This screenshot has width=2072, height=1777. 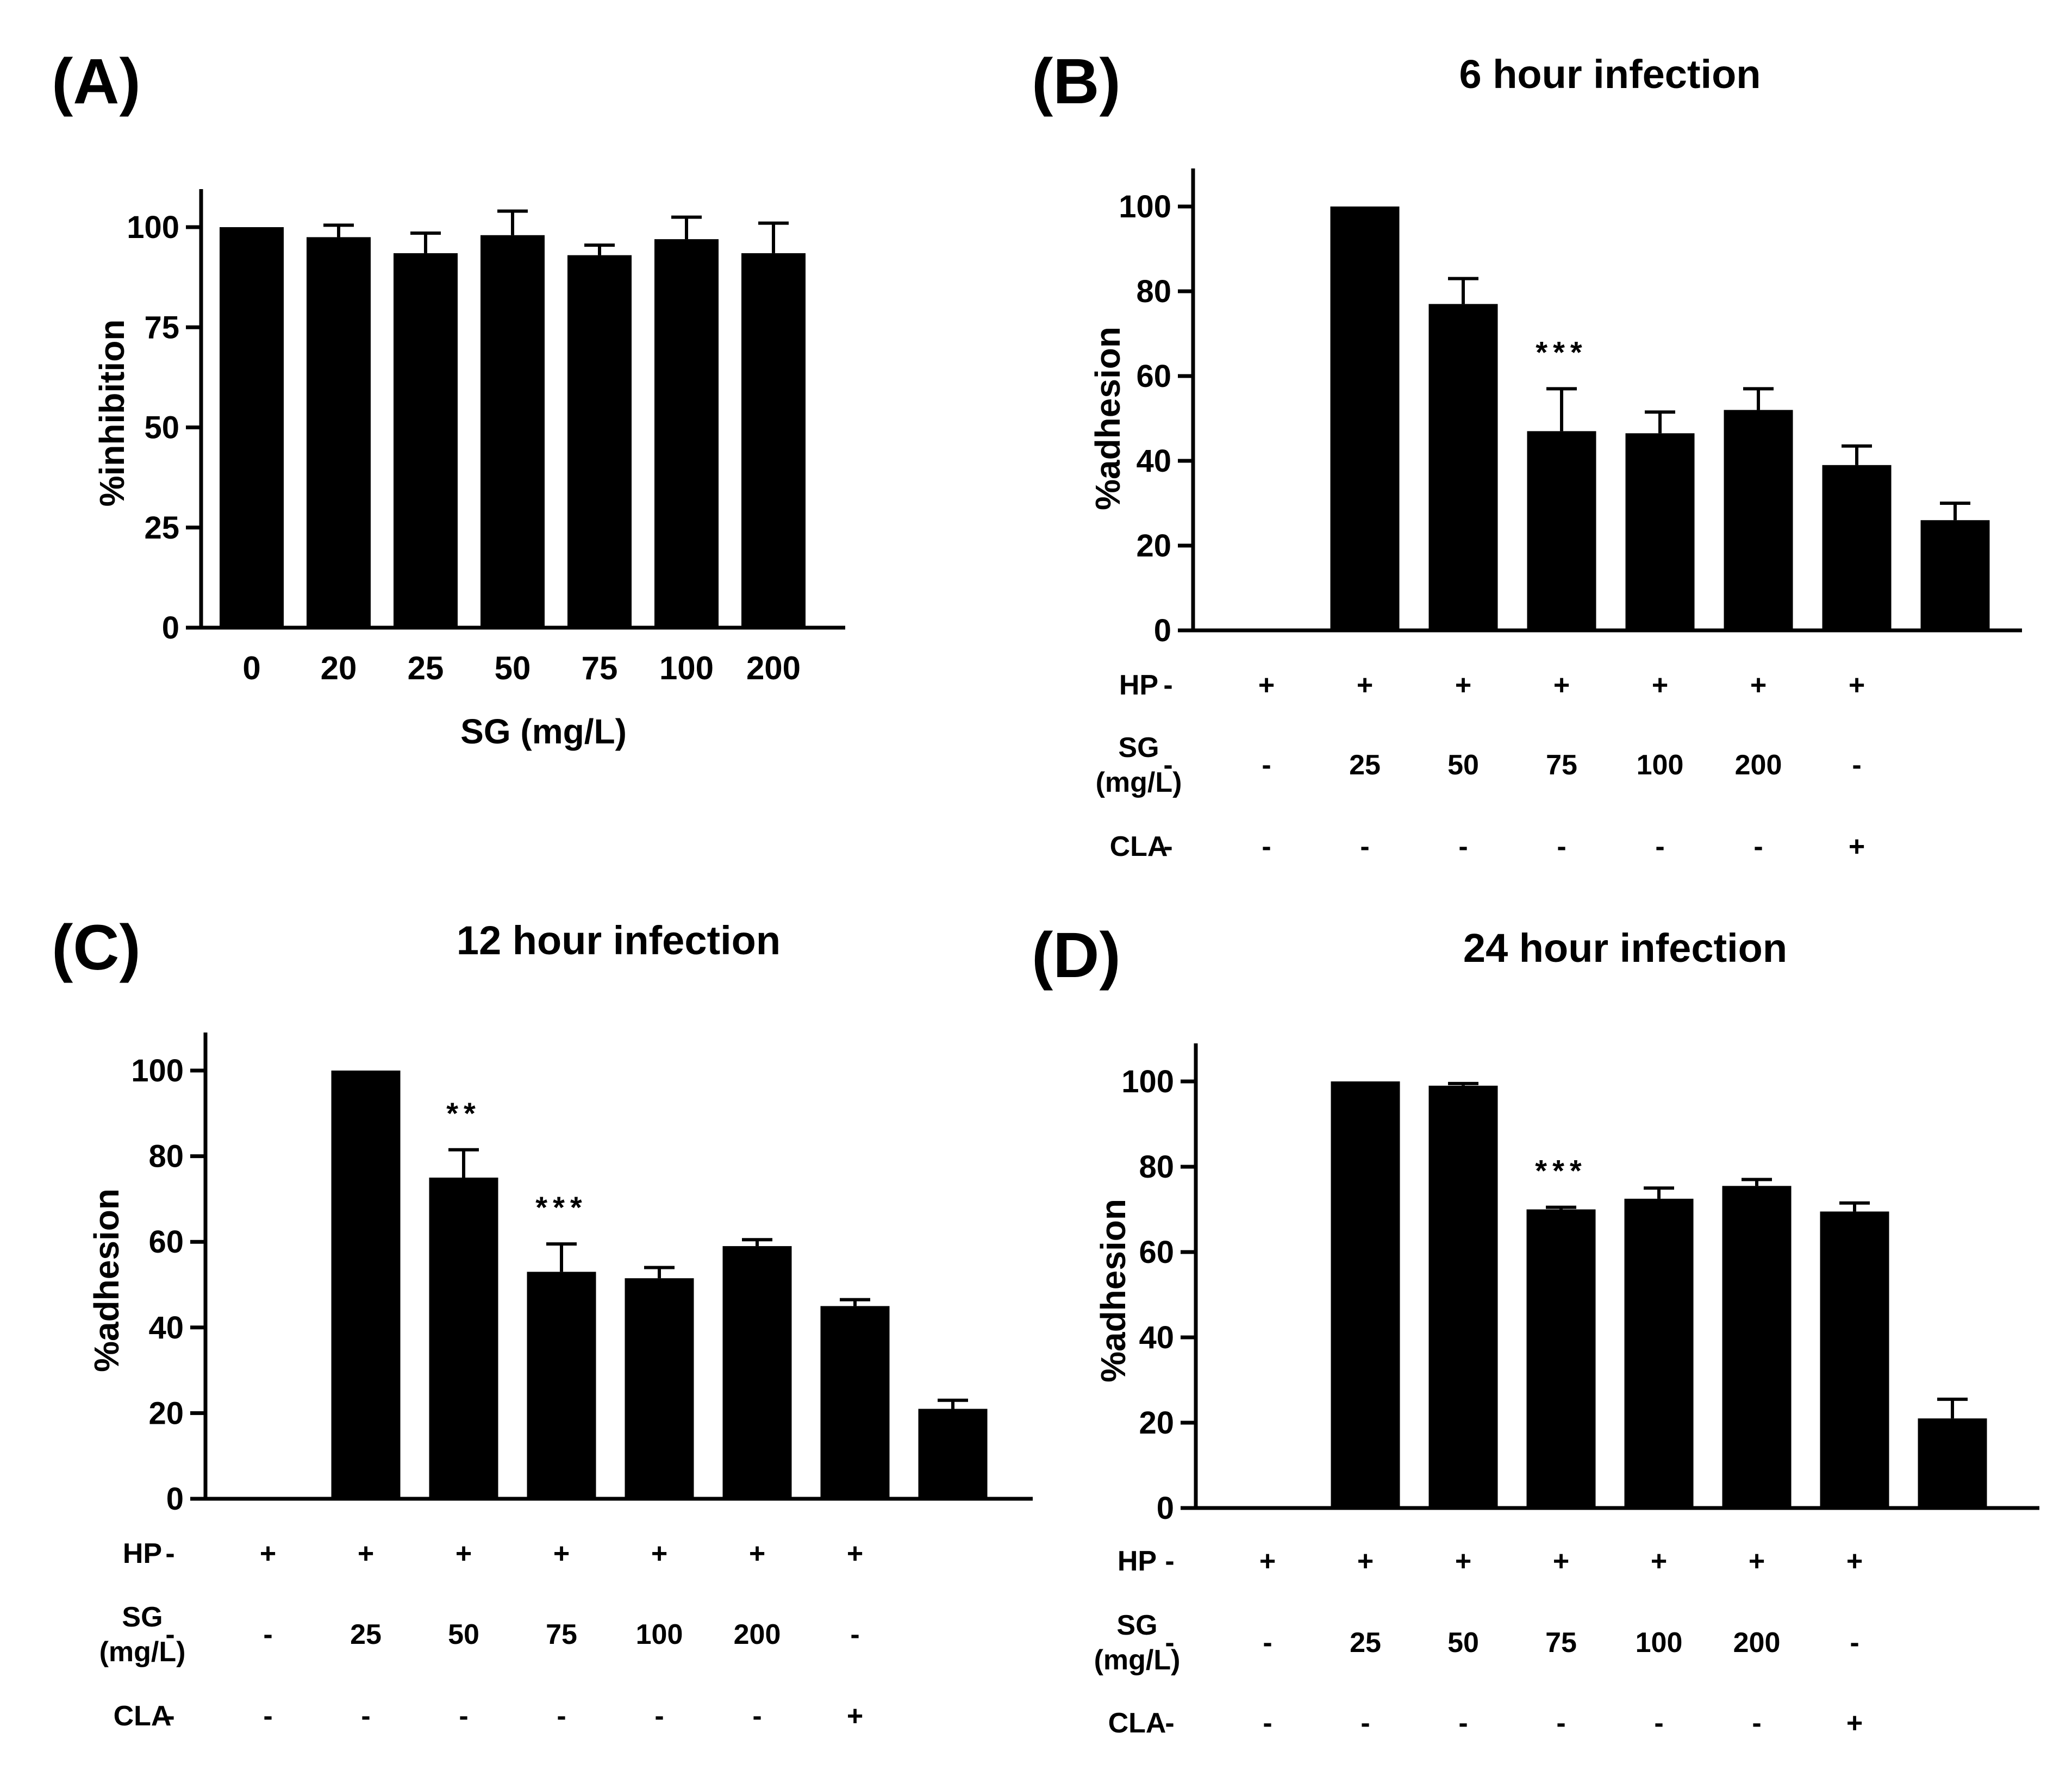 What do you see at coordinates (161, 428) in the screenshot?
I see `y-tick-label: 50` at bounding box center [161, 428].